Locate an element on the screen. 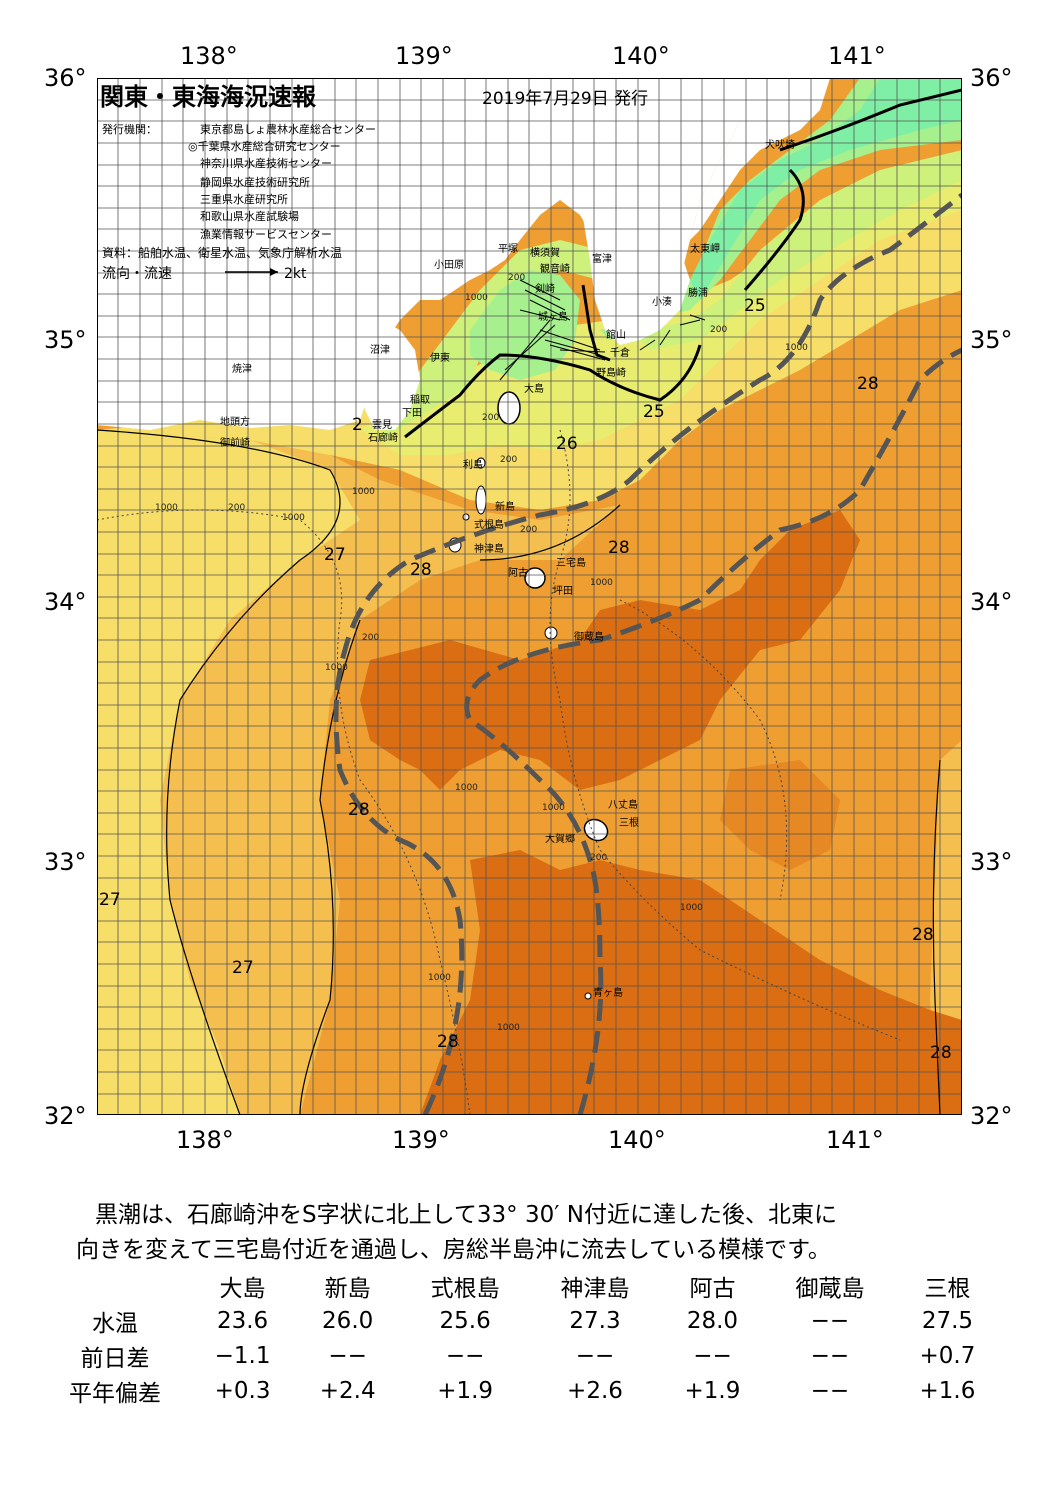 This screenshot has height=1503, width=1064. place-name: 稲取 is located at coordinates (420, 400).